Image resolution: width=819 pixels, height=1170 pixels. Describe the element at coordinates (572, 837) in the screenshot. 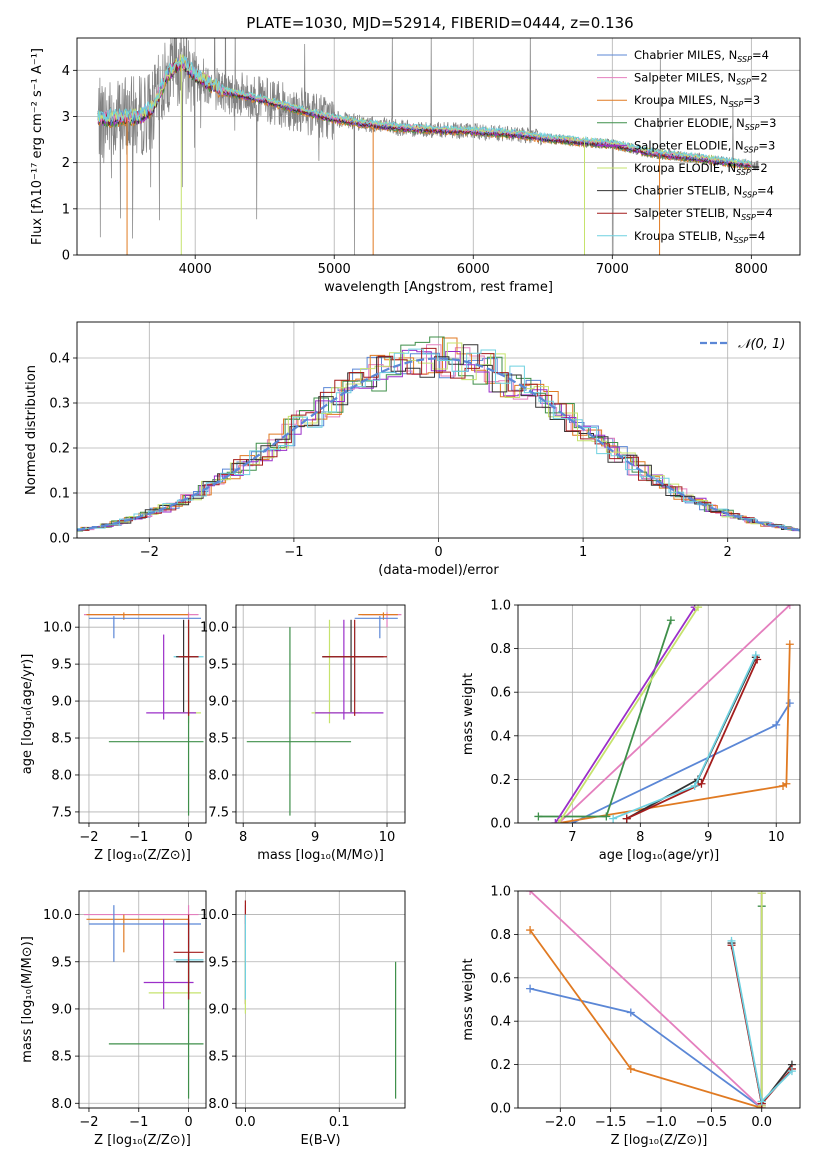

I see `tick-label-x: 7` at that location.